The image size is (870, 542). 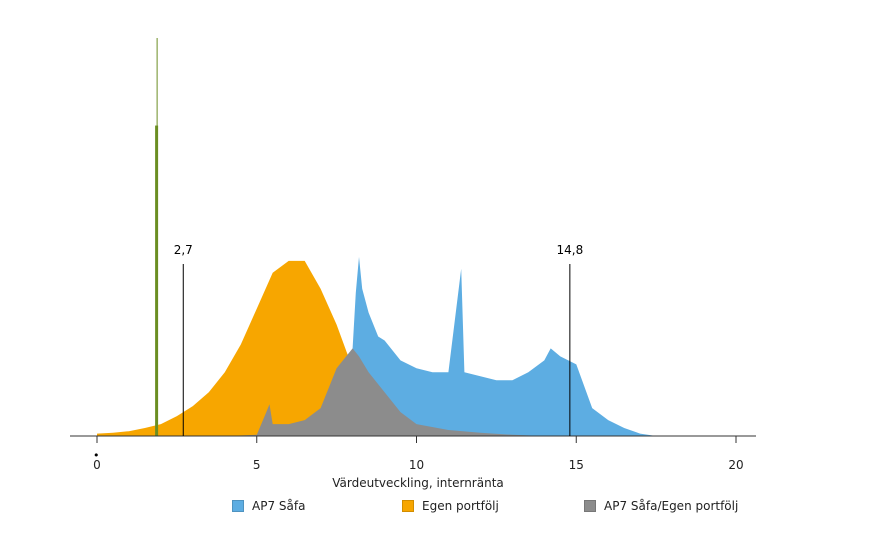 I want to click on x-tick-label: 15, so click(x=576, y=465).